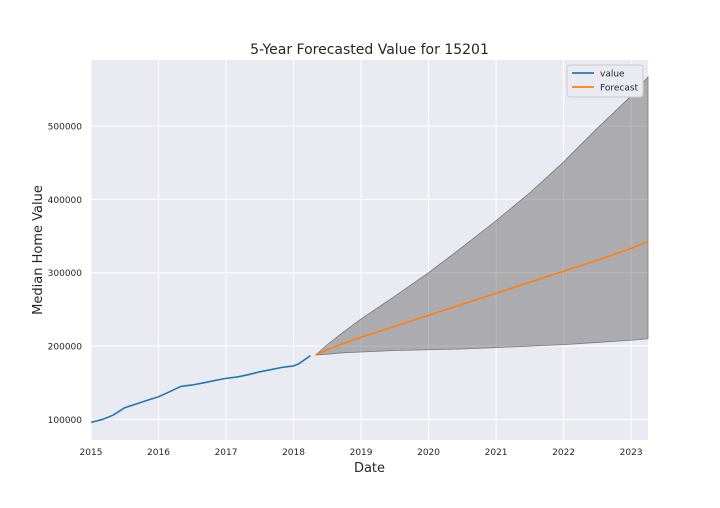 The width and height of the screenshot is (720, 508). I want to click on x-tick-label: 2017, so click(226, 453).